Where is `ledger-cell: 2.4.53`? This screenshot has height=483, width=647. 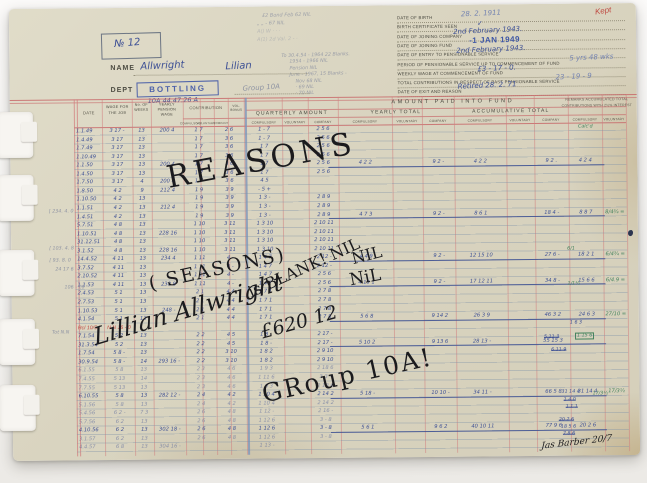
ledger-cell: 2.4.53 is located at coordinates (86, 293).